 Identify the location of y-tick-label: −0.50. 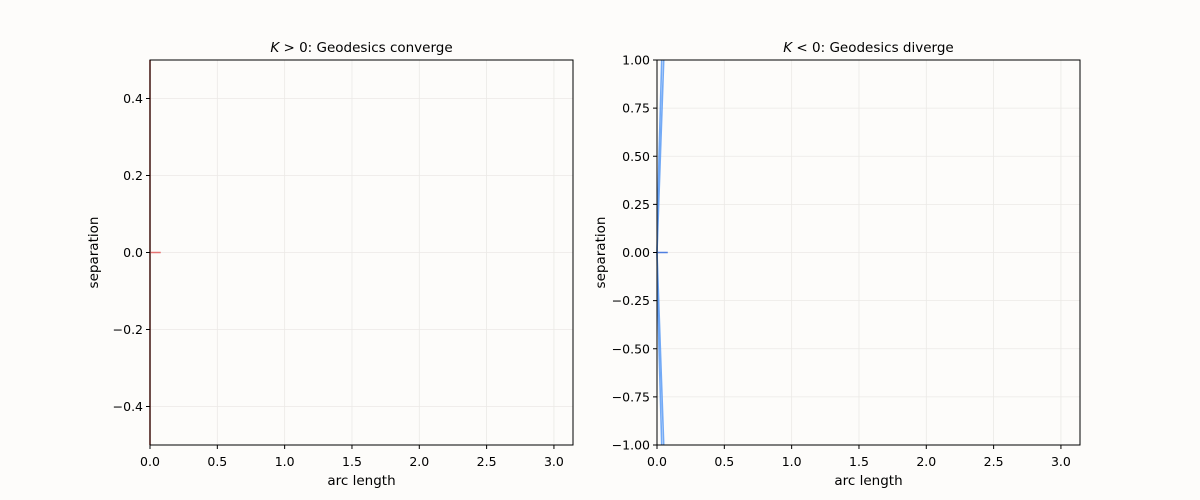
(631, 348).